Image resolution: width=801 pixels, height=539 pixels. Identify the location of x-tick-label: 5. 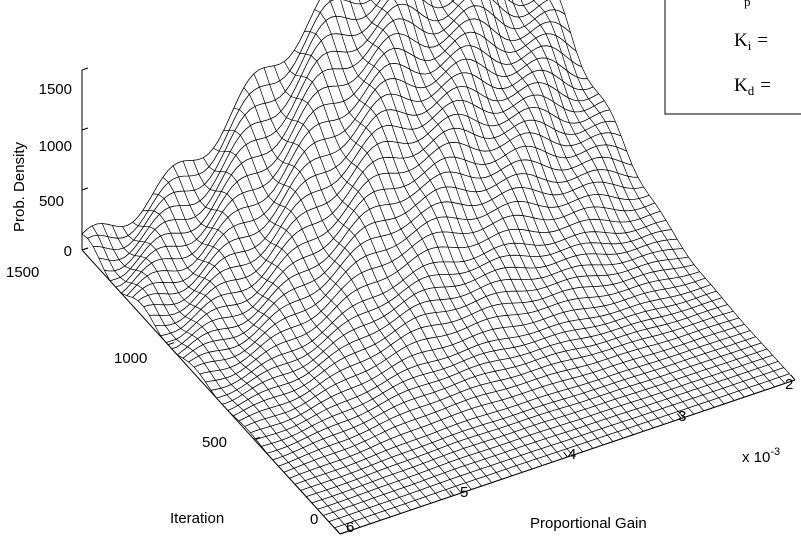
(464, 492).